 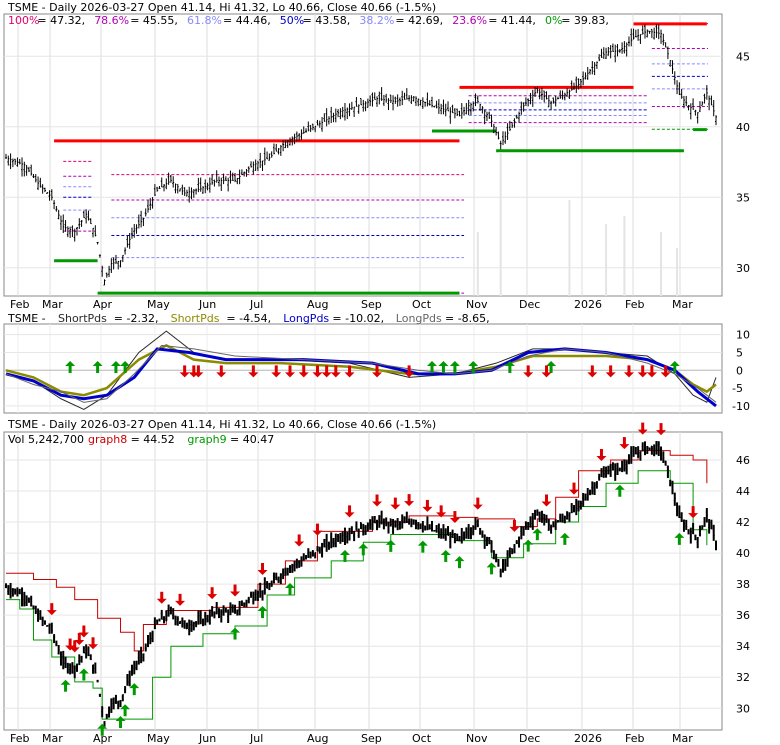 I want to click on price-x-tick: May, so click(x=158, y=304).